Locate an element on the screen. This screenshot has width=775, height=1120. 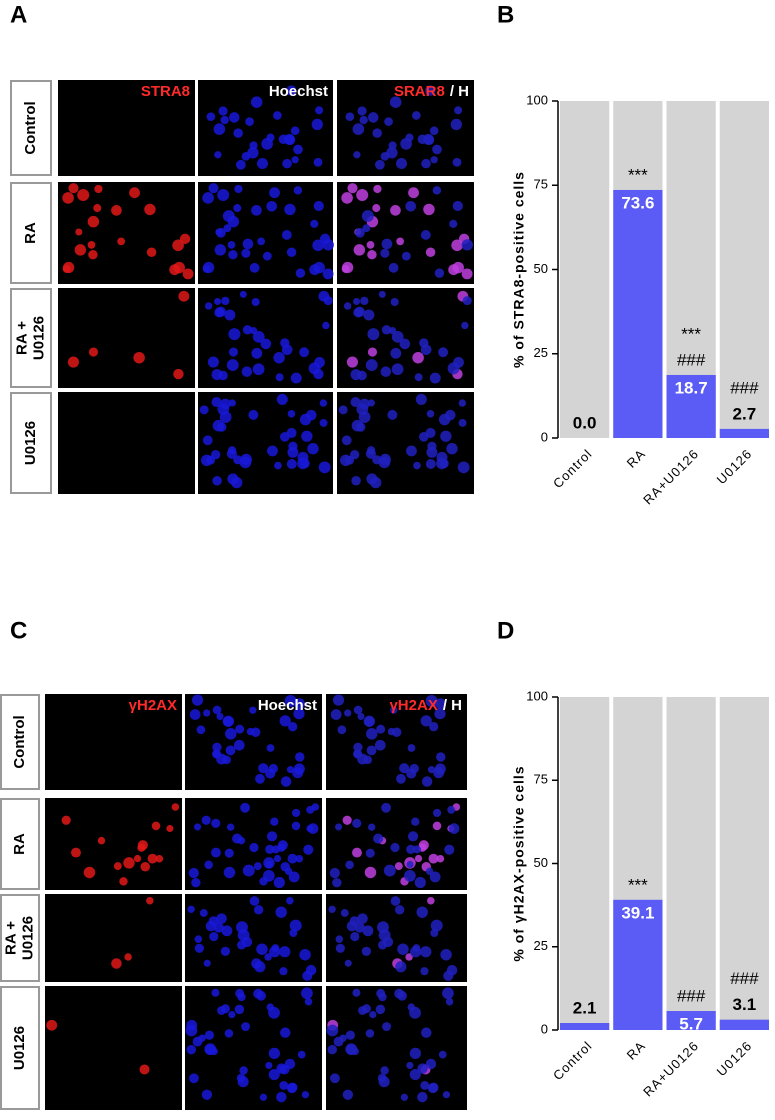
row-label-line: RA + is located at coordinates (21, 338).